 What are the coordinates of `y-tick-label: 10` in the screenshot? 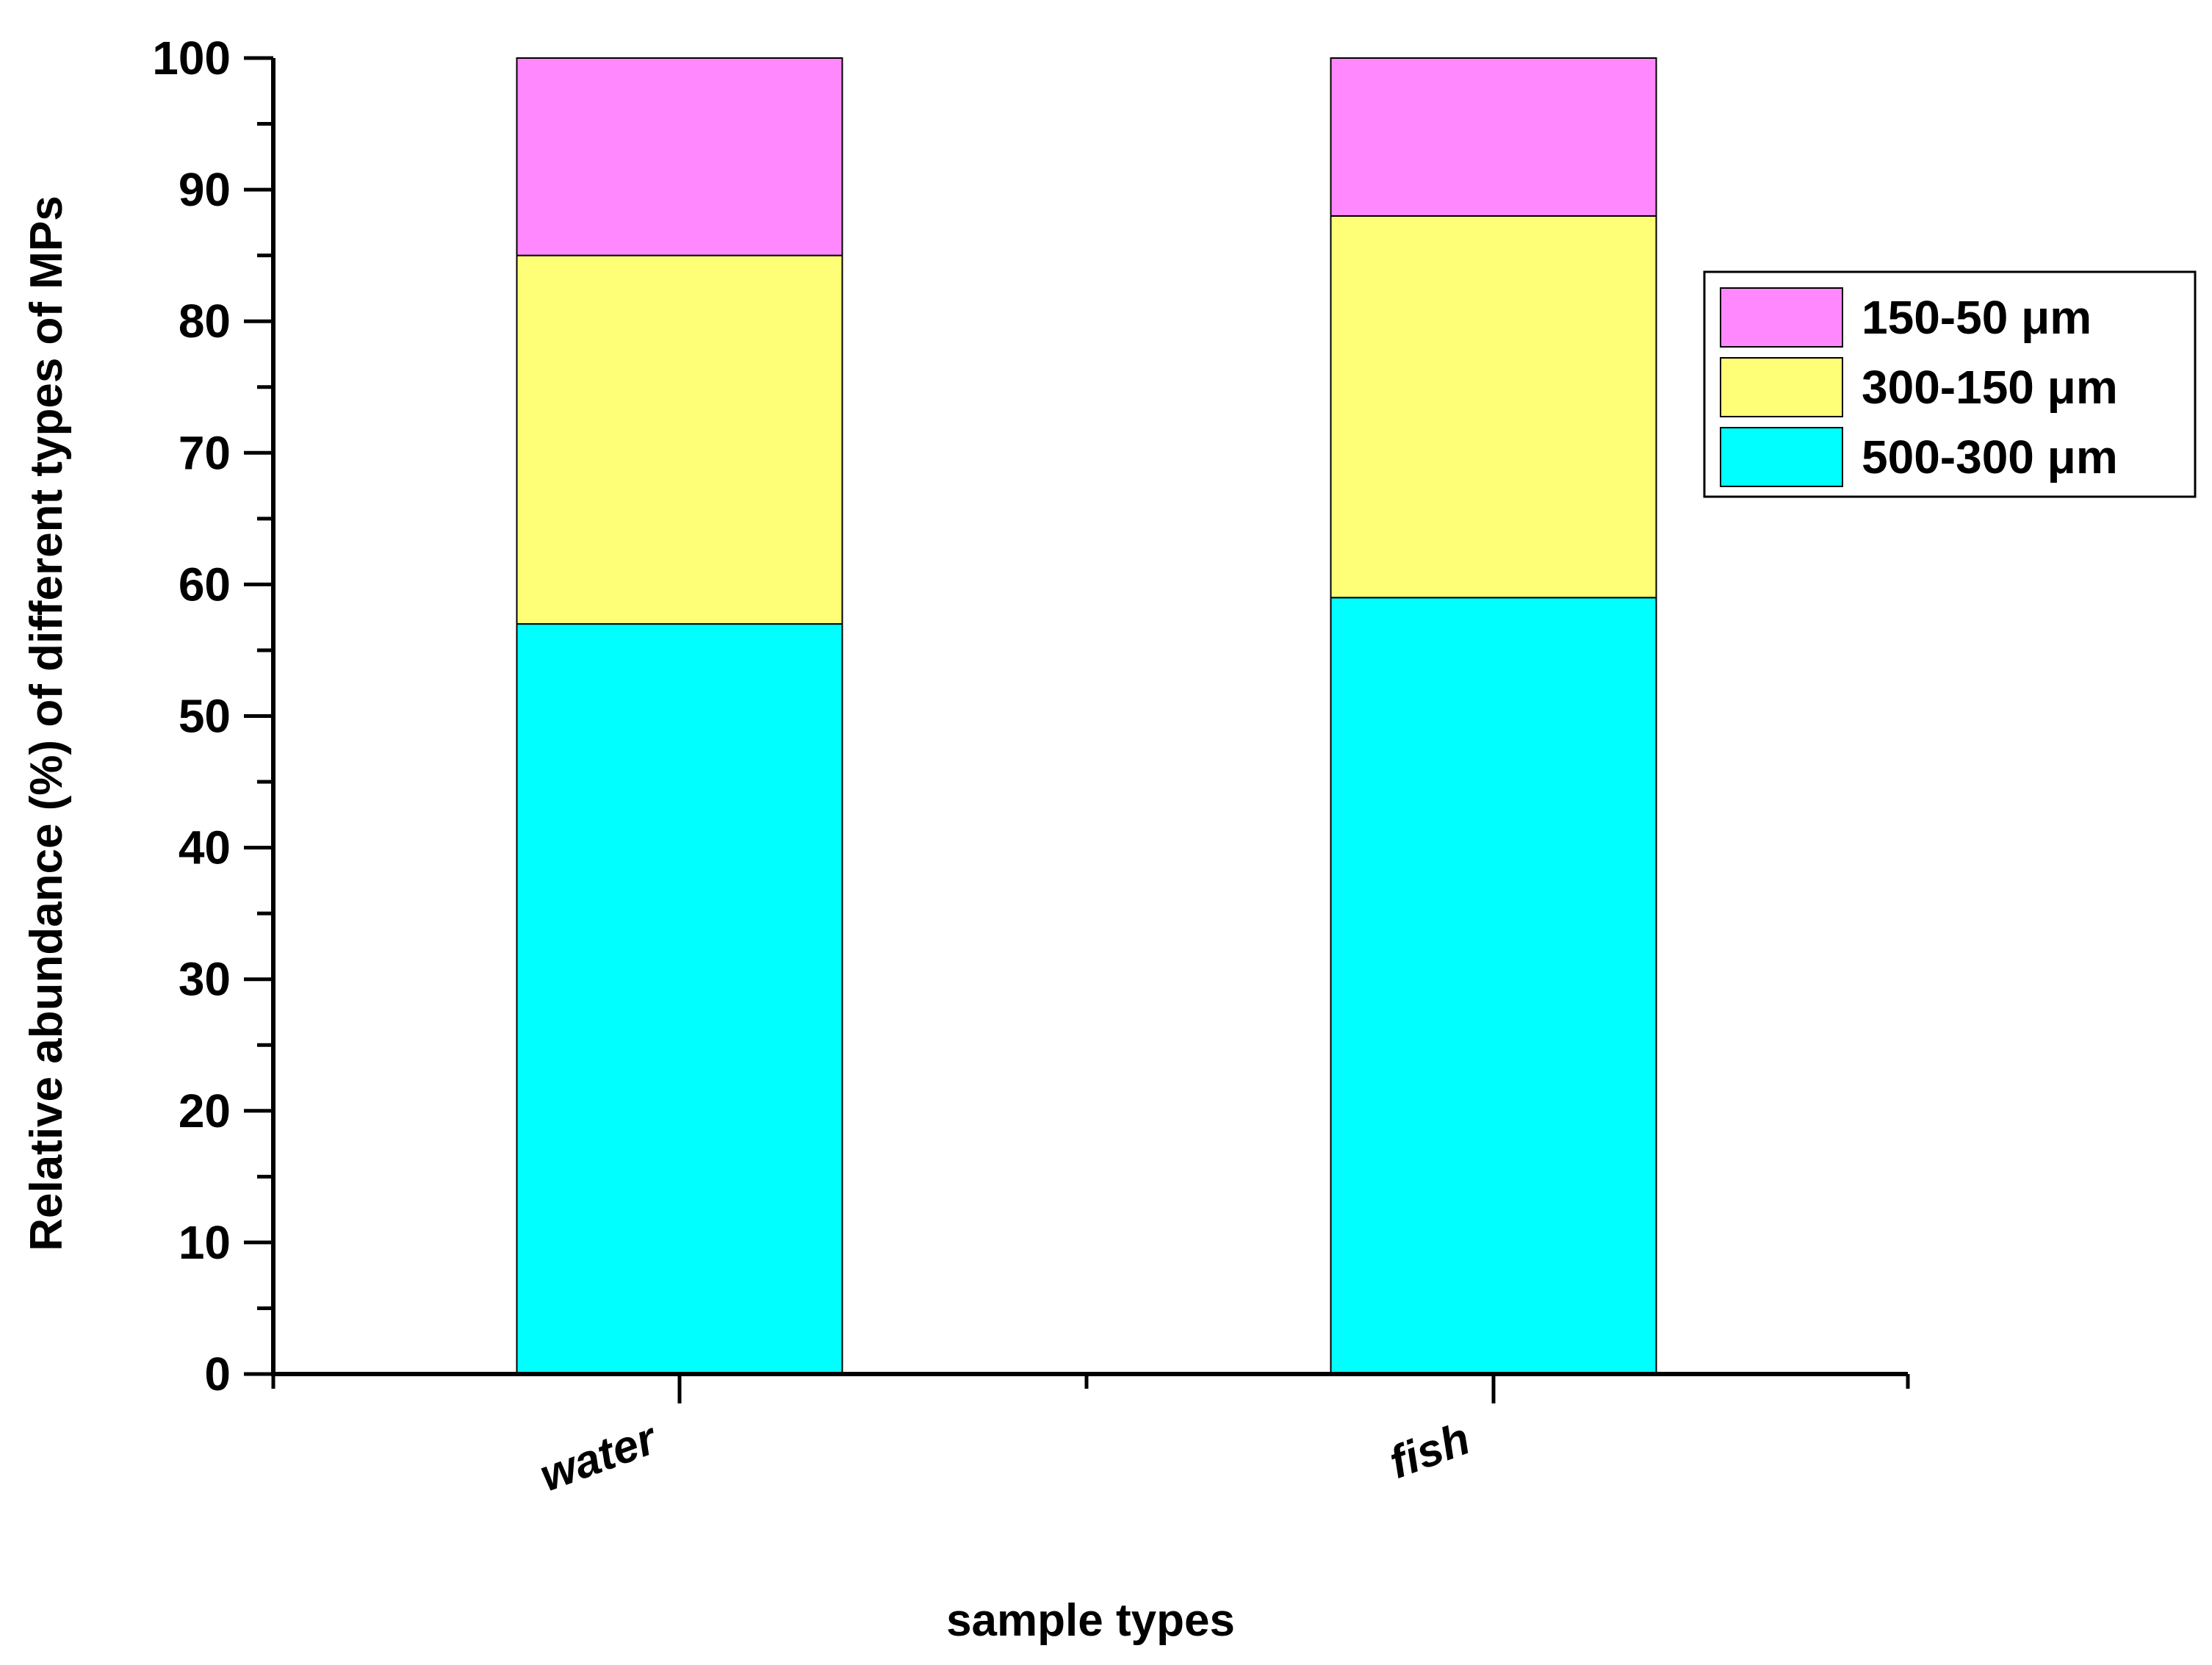 It's located at (205, 1242).